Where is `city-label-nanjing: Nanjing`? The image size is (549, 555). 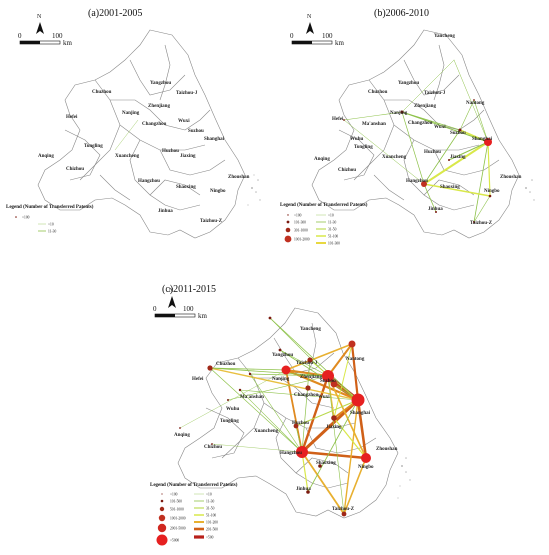
city-label-nanjing: Nanjing is located at coordinates (399, 113).